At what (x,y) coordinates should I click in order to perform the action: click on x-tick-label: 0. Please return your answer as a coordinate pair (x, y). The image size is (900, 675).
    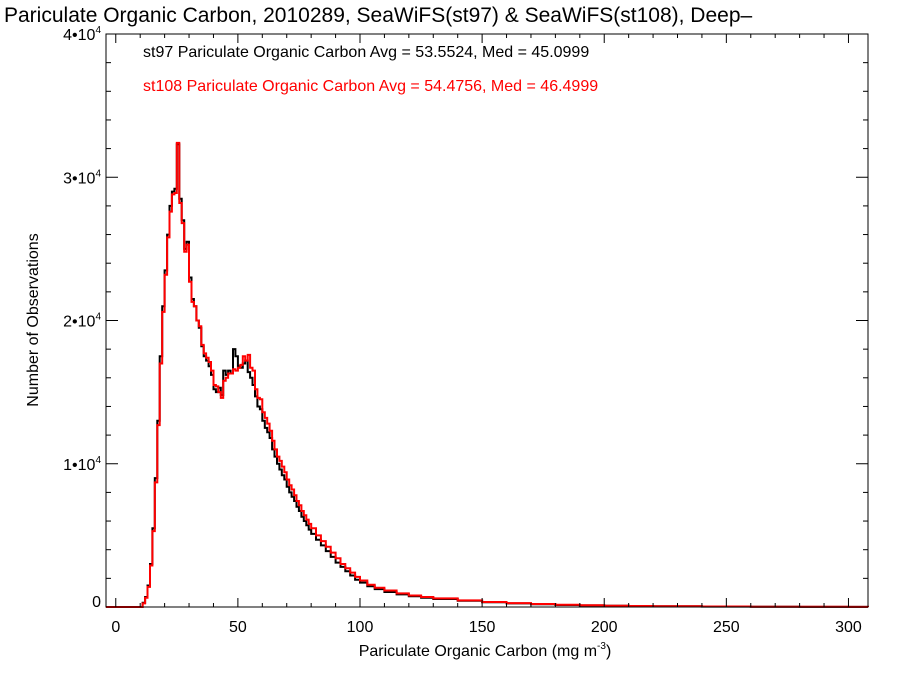
    Looking at the image, I should click on (115, 627).